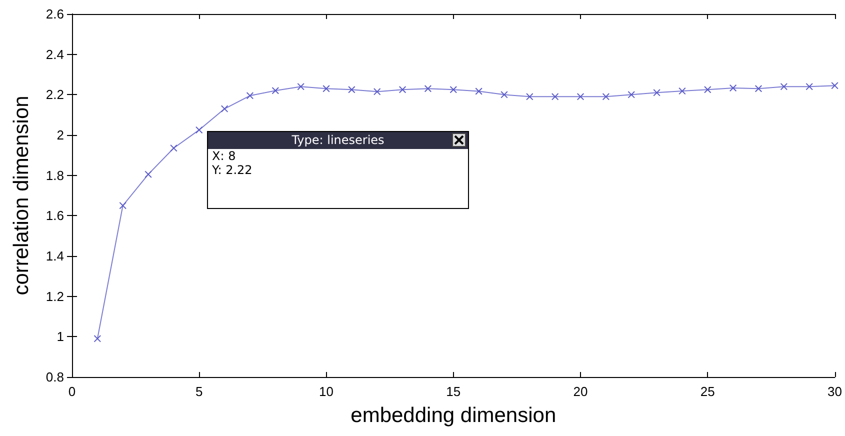  I want to click on annotation: Type: lineseries, so click(338, 140).